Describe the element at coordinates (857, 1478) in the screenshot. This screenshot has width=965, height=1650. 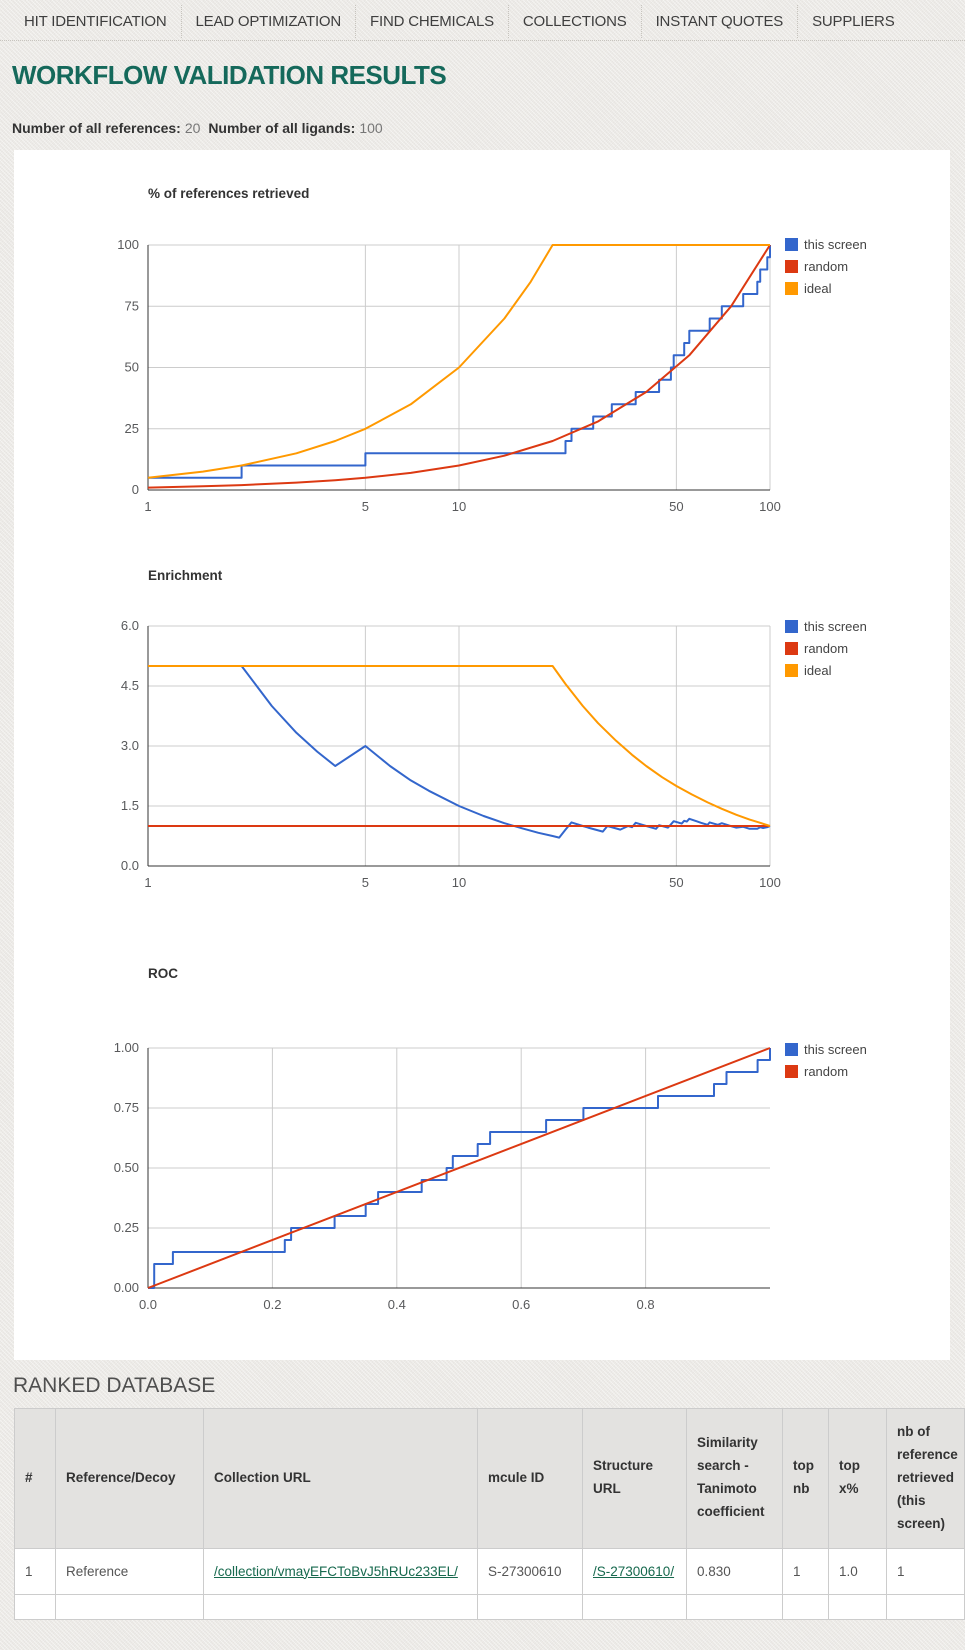
I see `column-header-7: top x%` at that location.